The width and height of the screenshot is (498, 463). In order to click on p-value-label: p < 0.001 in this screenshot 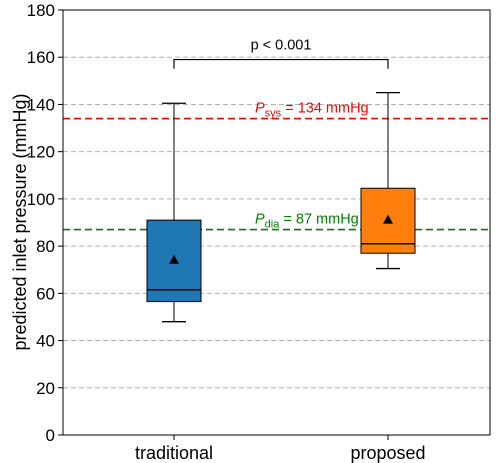, I will do `click(281, 46)`.